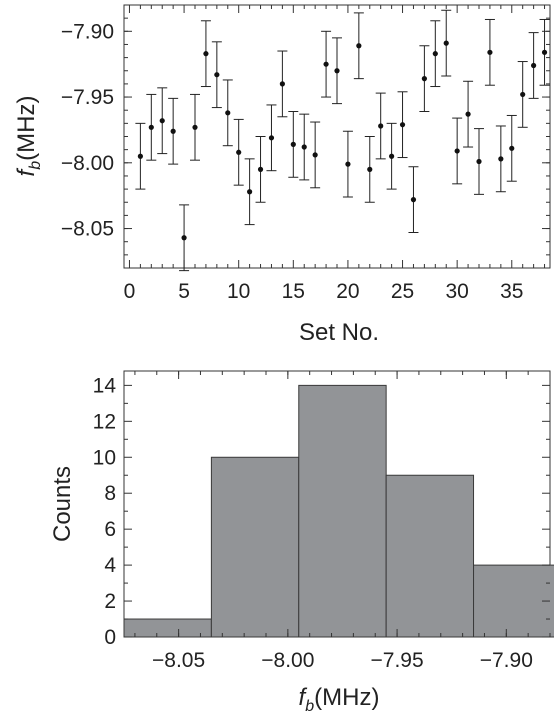  What do you see at coordinates (397, 660) in the screenshot?
I see `histogram-x-tick-label: −7.95` at bounding box center [397, 660].